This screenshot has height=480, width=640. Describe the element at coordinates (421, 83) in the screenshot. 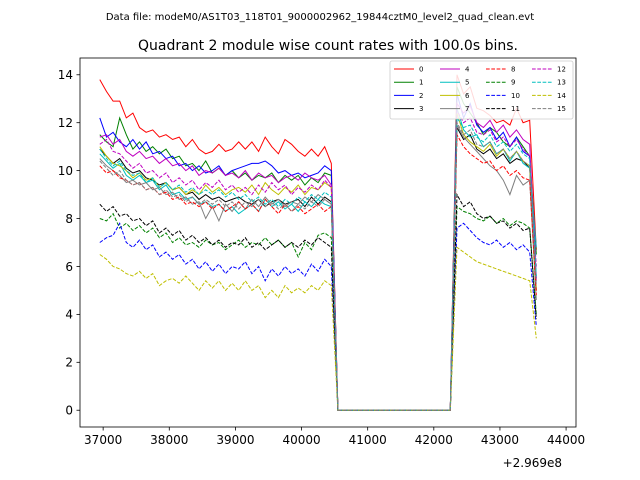

I see `legend-label-1: 1` at that location.